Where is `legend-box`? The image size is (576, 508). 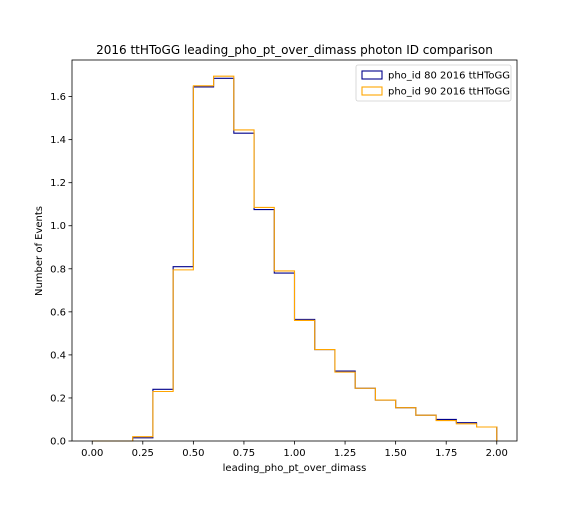
legend-box is located at coordinates (433, 83).